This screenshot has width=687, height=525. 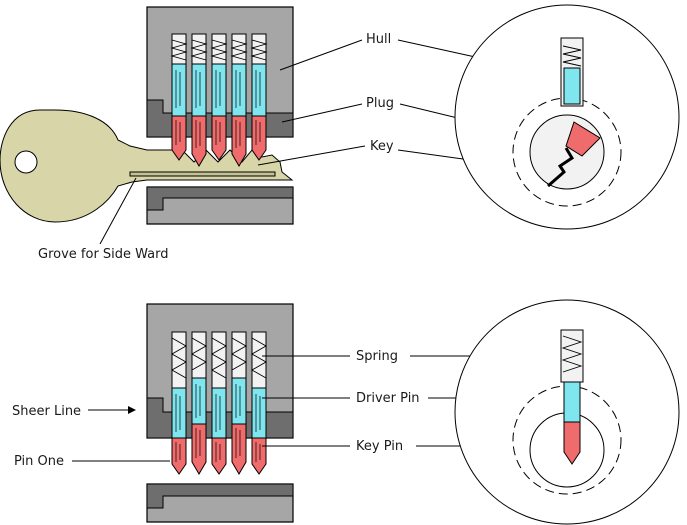 What do you see at coordinates (118, 211) in the screenshot?
I see `leader-groove` at bounding box center [118, 211].